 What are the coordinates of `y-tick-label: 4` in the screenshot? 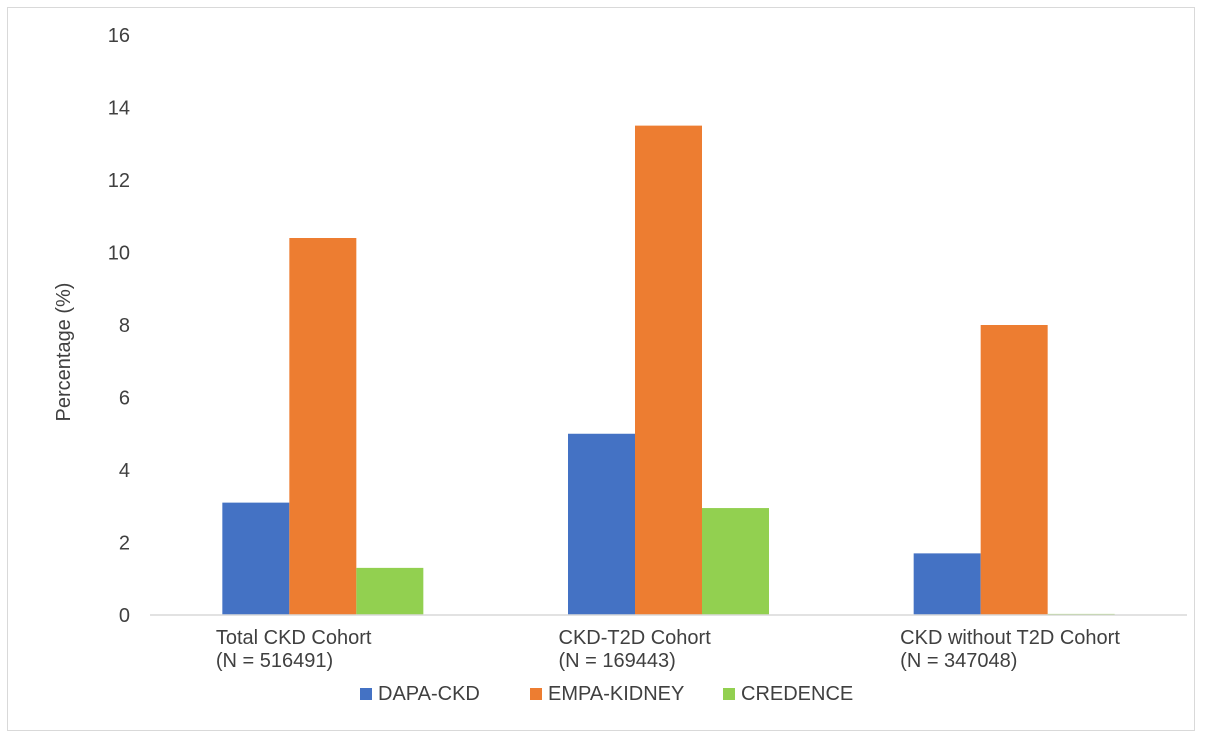 It's located at (124, 471).